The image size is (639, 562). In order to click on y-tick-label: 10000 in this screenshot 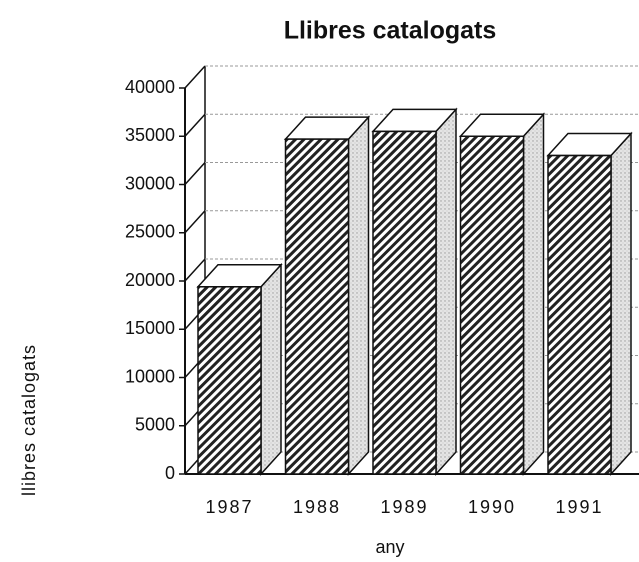, I will do `click(150, 376)`.